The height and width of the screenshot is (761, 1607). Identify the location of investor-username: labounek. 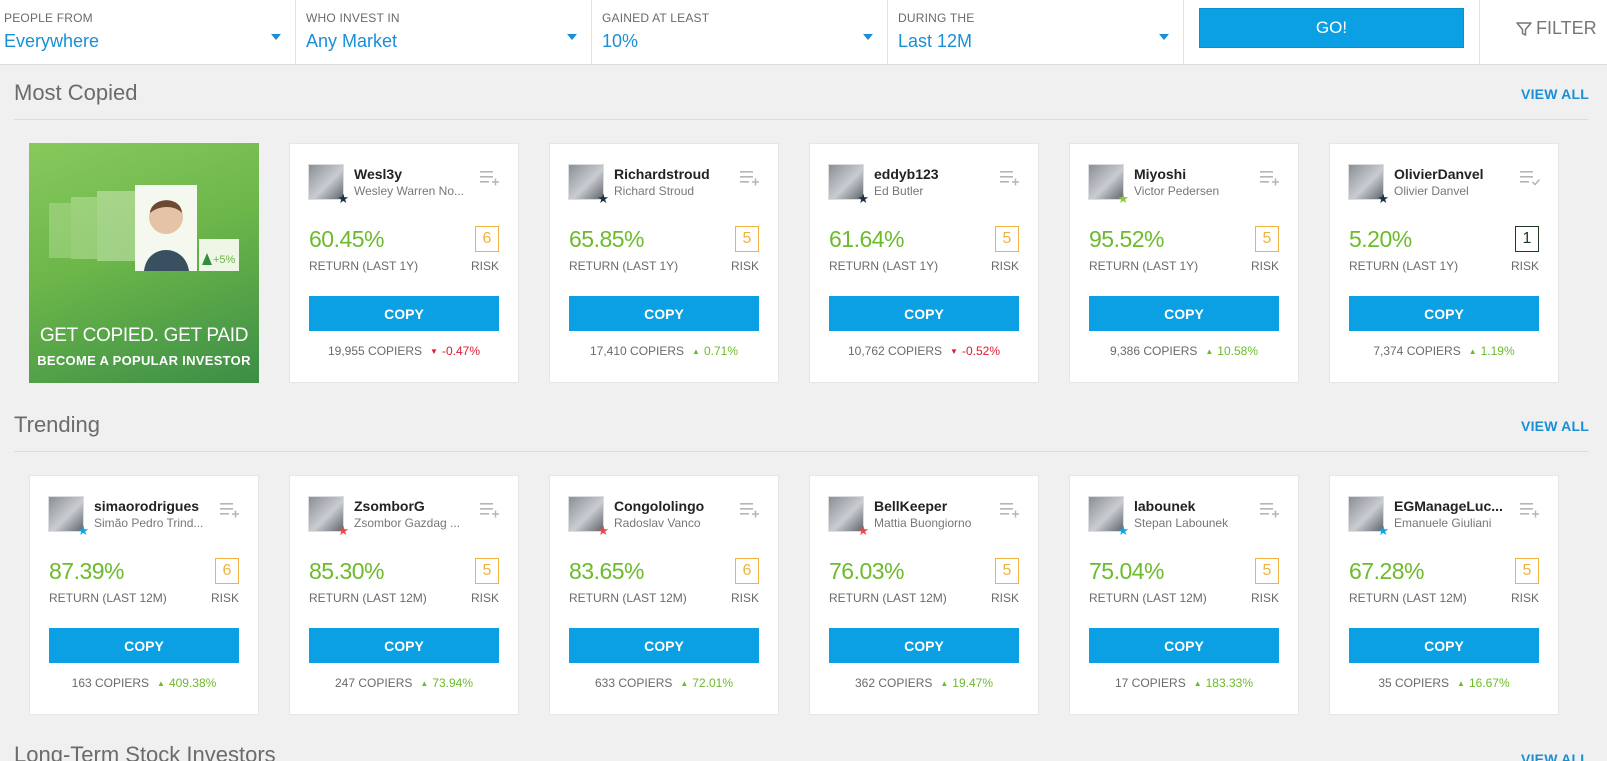
(1165, 506).